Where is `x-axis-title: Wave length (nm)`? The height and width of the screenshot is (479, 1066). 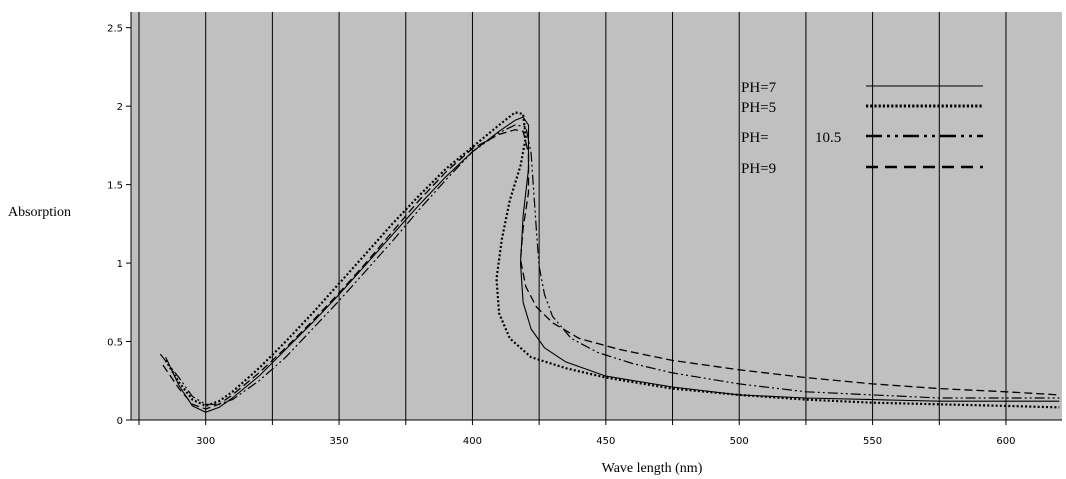 x-axis-title: Wave length (nm) is located at coordinates (652, 468).